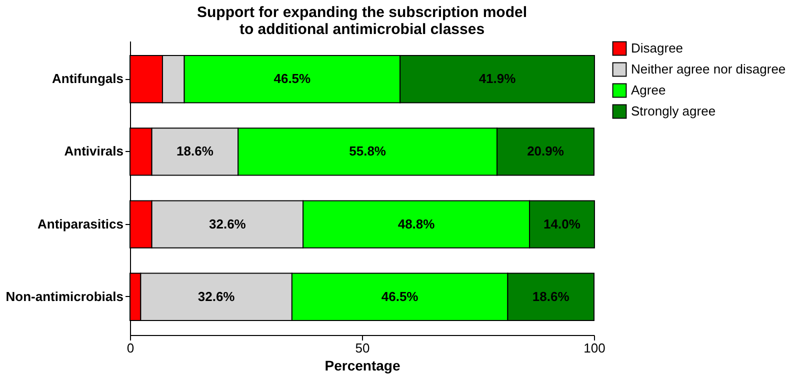  Describe the element at coordinates (88, 78) in the screenshot. I see `y-tick-label: Antifungals` at that location.